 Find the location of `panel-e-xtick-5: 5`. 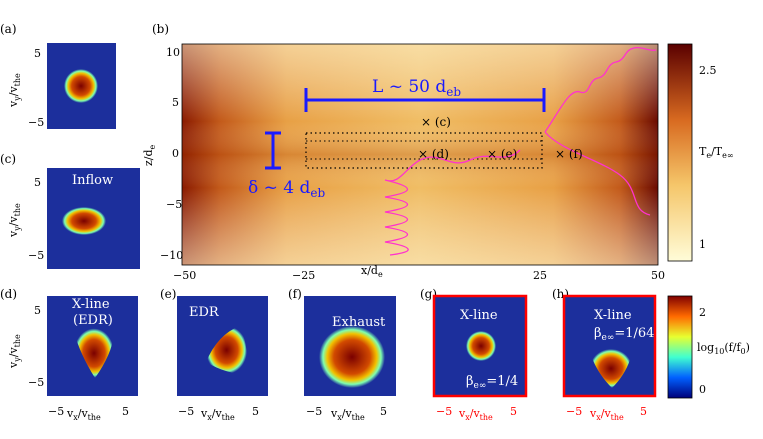

panel-e-xtick-5: 5 is located at coordinates (255, 411).